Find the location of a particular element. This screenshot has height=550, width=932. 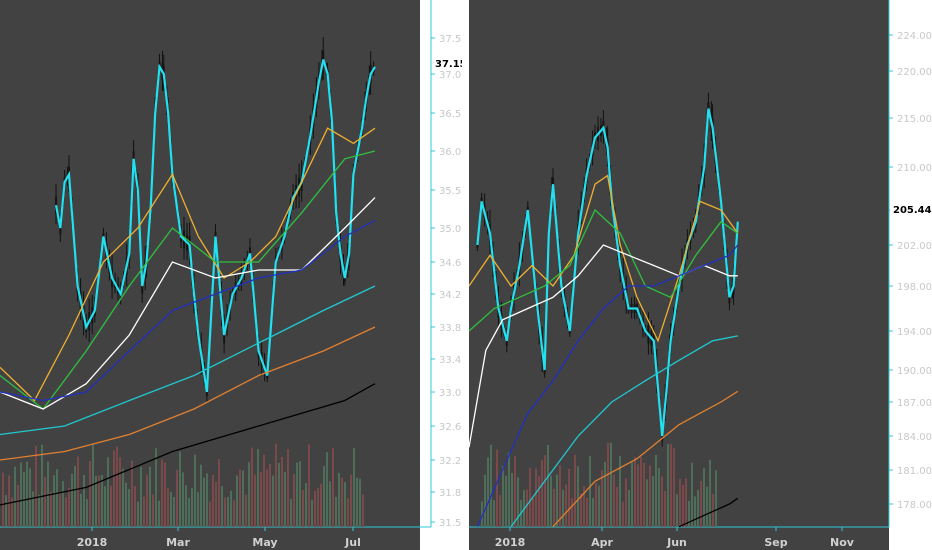

y-tick-label: 34.20 is located at coordinates (453, 295).